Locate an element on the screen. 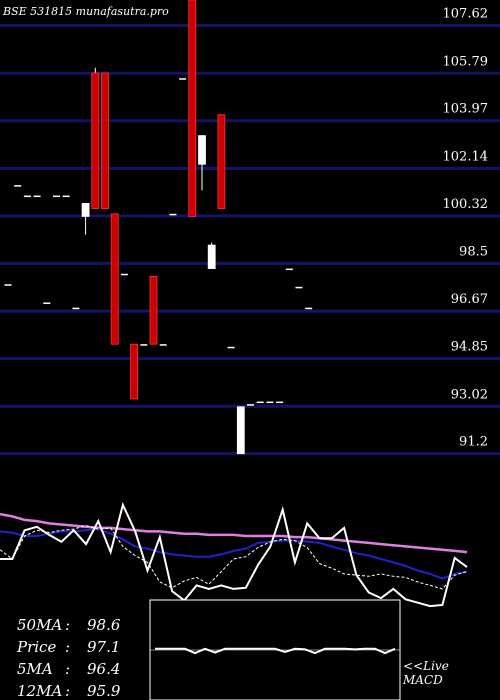  macd-line is located at coordinates (275, 651).